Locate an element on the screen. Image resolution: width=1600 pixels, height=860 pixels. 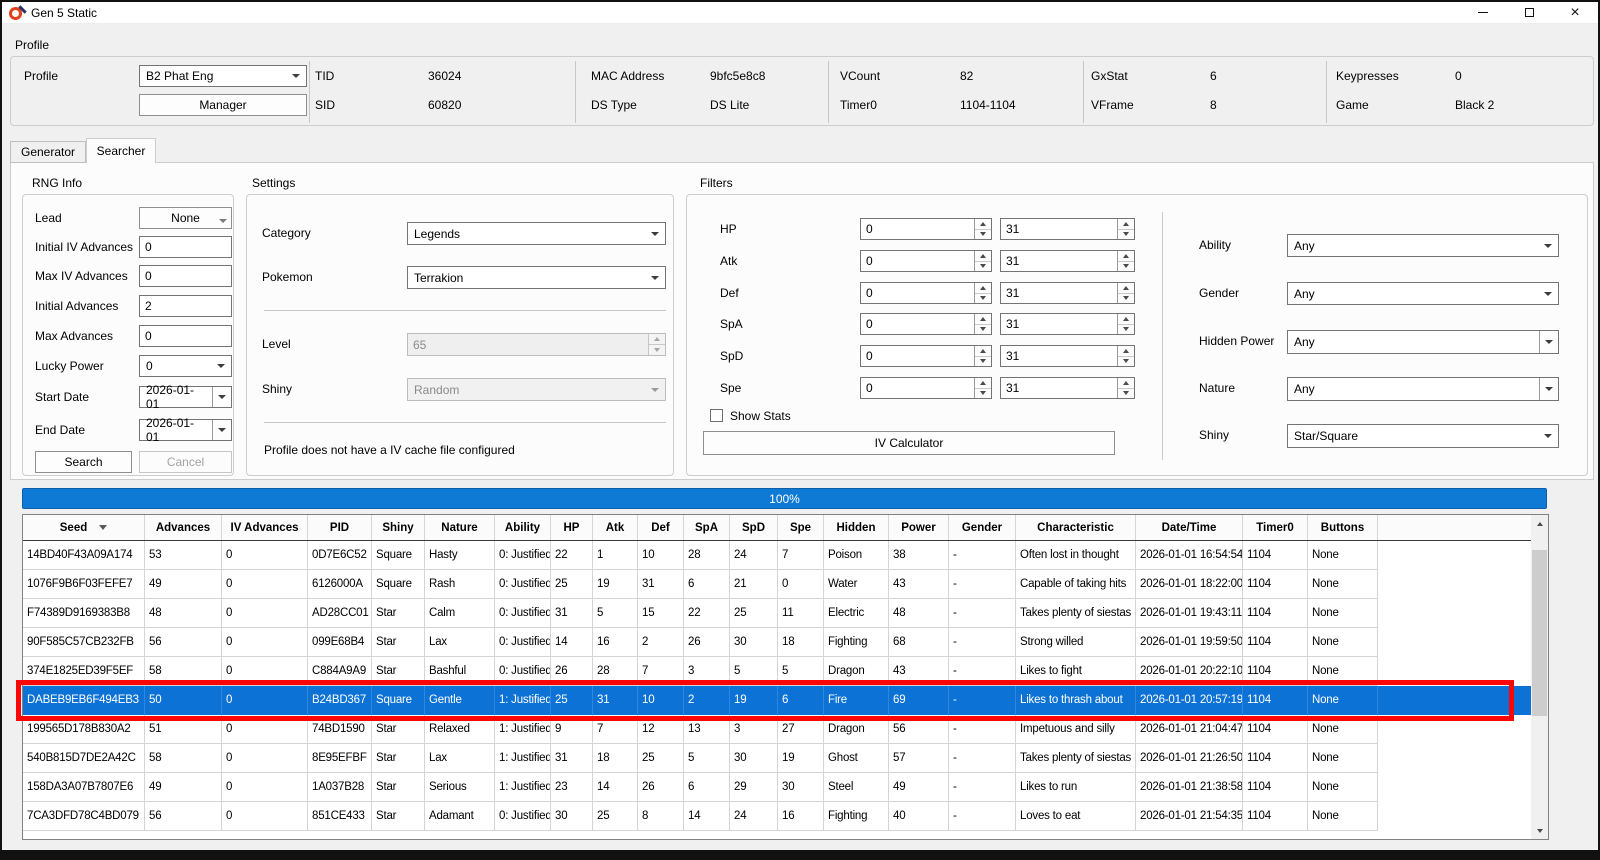
pokemon-select: Terrakion is located at coordinates (536, 277).